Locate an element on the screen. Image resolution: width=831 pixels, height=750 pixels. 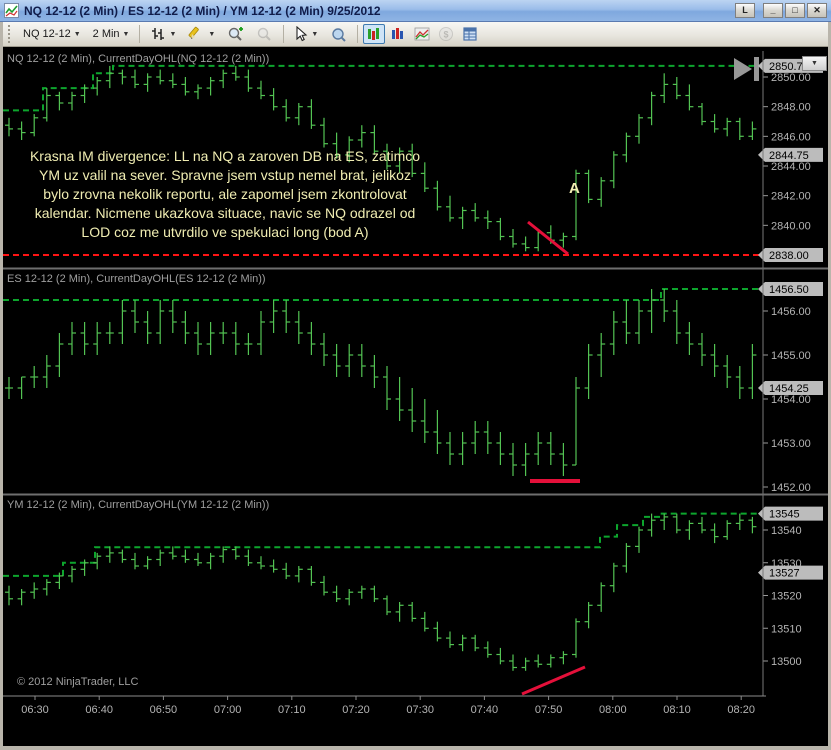
price-marker-chip: 13527 is located at coordinates (790, 572).